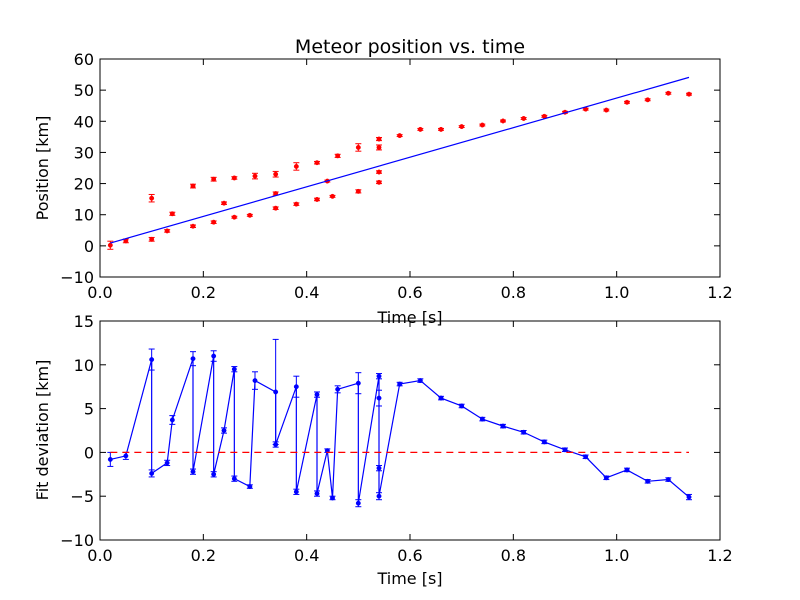 The width and height of the screenshot is (800, 600). Describe the element at coordinates (616, 292) in the screenshot. I see `position-xtick-label: 1.0` at that location.